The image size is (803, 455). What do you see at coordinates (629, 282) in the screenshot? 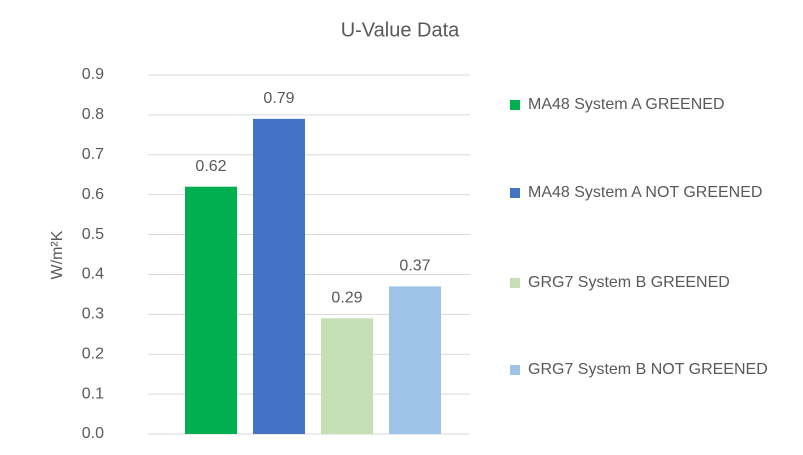
I see `legend-label: GRG7 System B GREENED` at bounding box center [629, 282].